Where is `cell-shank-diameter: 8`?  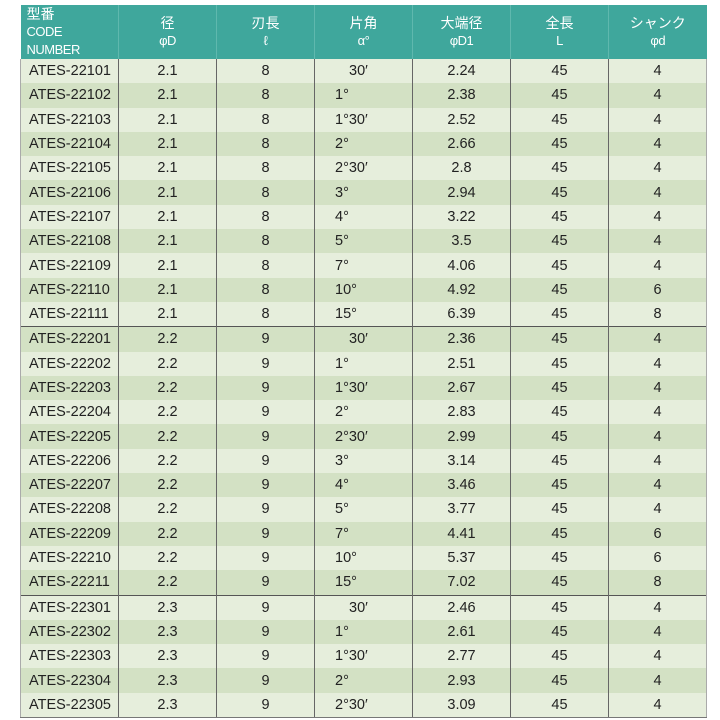 cell-shank-diameter: 8 is located at coordinates (657, 583).